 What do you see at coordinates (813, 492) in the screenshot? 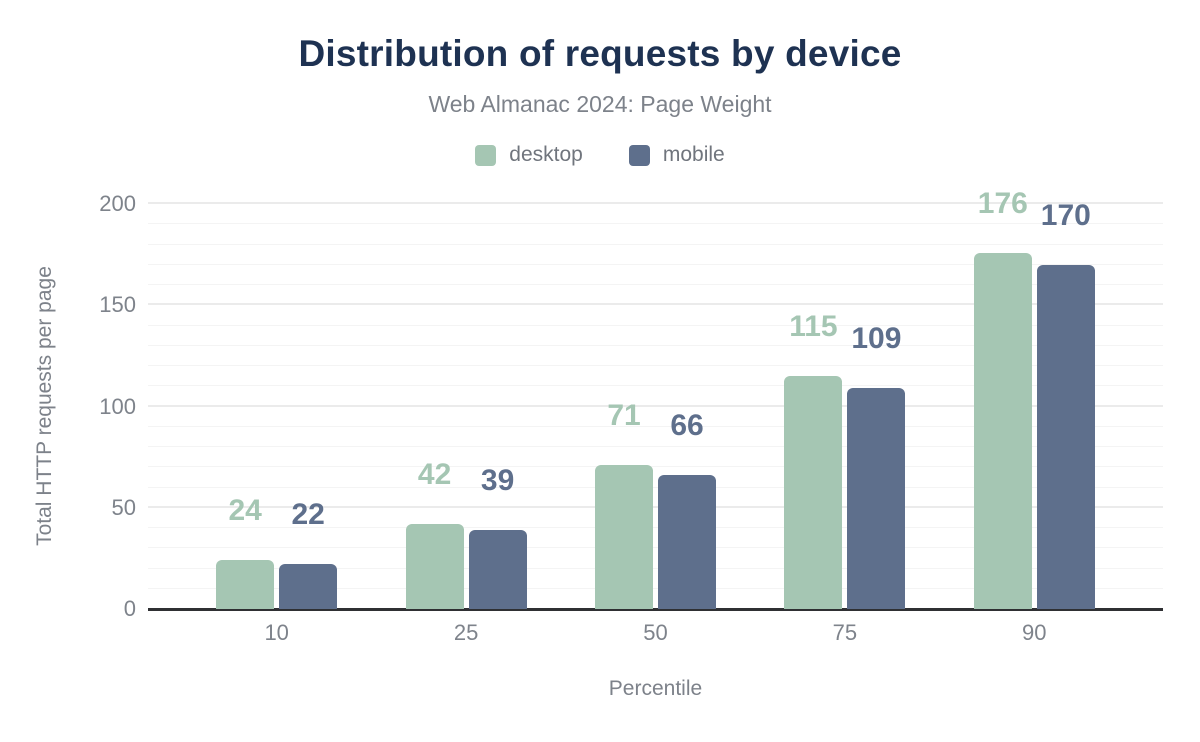
I see `bar-desktop-p75` at bounding box center [813, 492].